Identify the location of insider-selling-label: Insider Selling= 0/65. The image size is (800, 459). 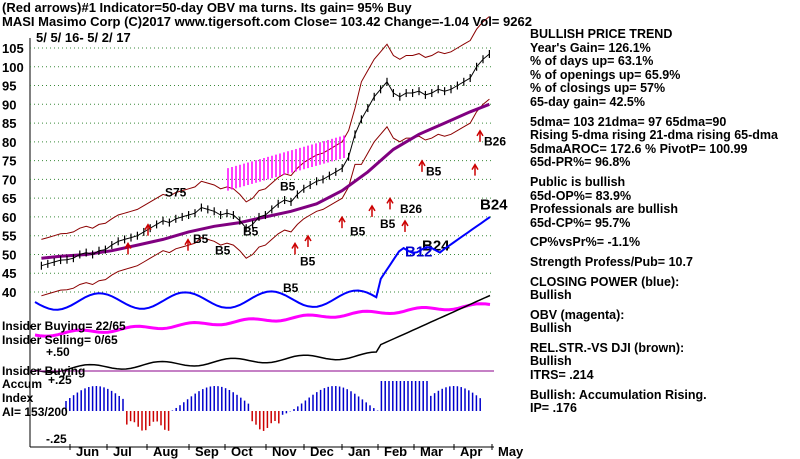
(60, 340).